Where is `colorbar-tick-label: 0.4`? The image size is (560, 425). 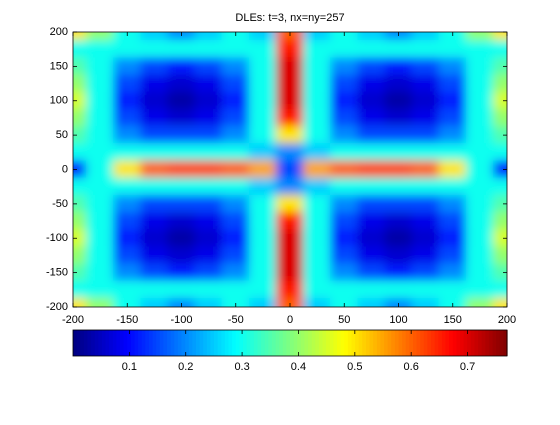 colorbar-tick-label: 0.4 is located at coordinates (298, 367).